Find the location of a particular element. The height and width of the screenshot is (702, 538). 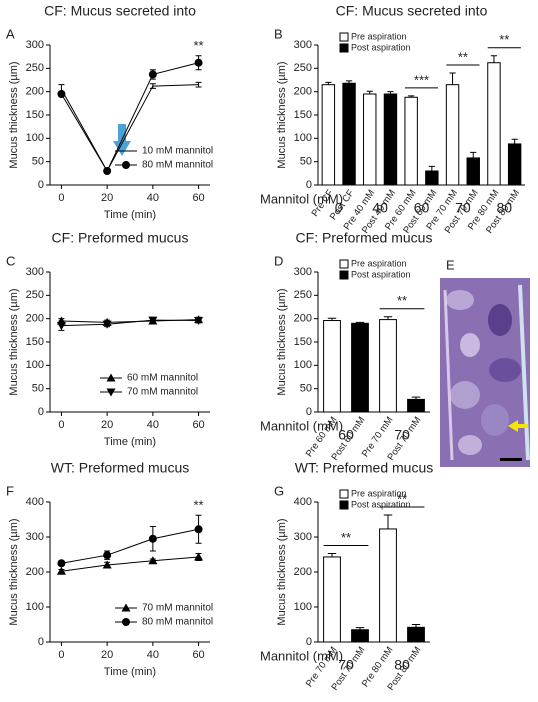

y-tick-label: 400 is located at coordinates (303, 502).